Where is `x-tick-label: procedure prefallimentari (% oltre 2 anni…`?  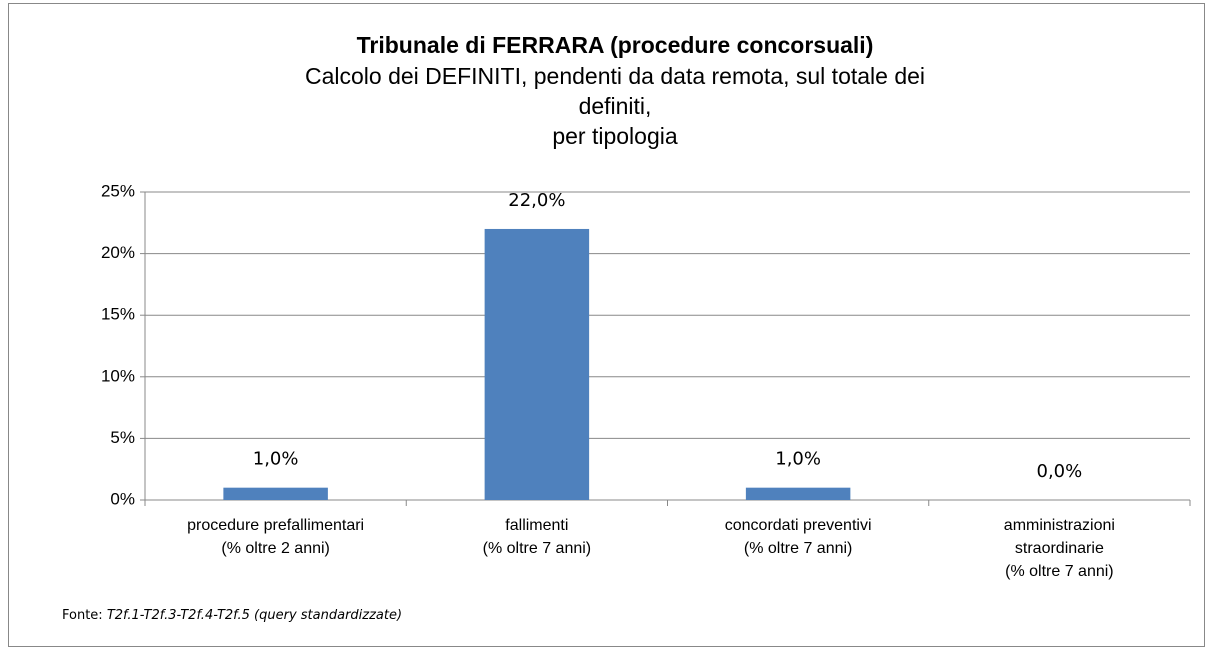
x-tick-label: procedure prefallimentari (% oltre 2 anni… is located at coordinates (275, 537).